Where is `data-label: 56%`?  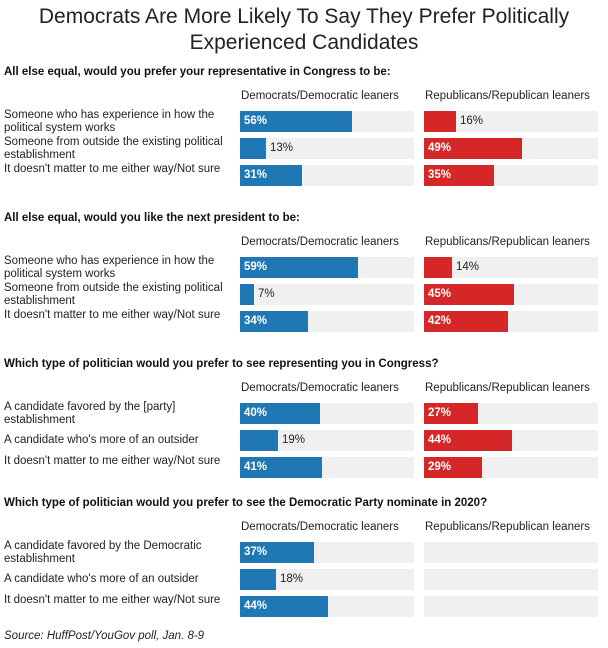 data-label: 56% is located at coordinates (256, 121).